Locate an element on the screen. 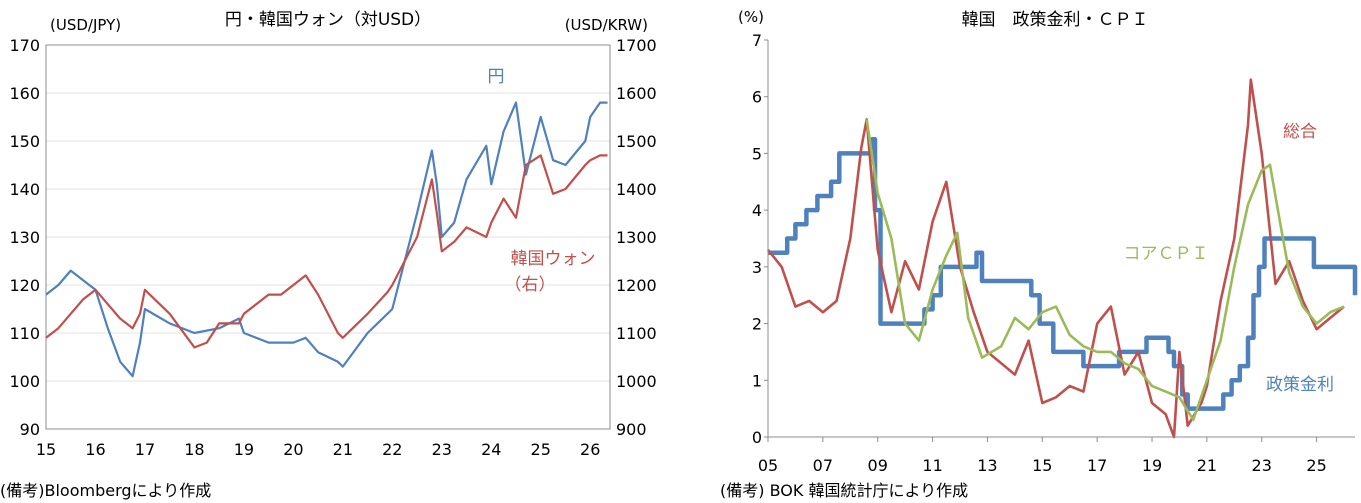 The width and height of the screenshot is (1361, 503). fx-x-tick-label: 18 is located at coordinates (194, 449).